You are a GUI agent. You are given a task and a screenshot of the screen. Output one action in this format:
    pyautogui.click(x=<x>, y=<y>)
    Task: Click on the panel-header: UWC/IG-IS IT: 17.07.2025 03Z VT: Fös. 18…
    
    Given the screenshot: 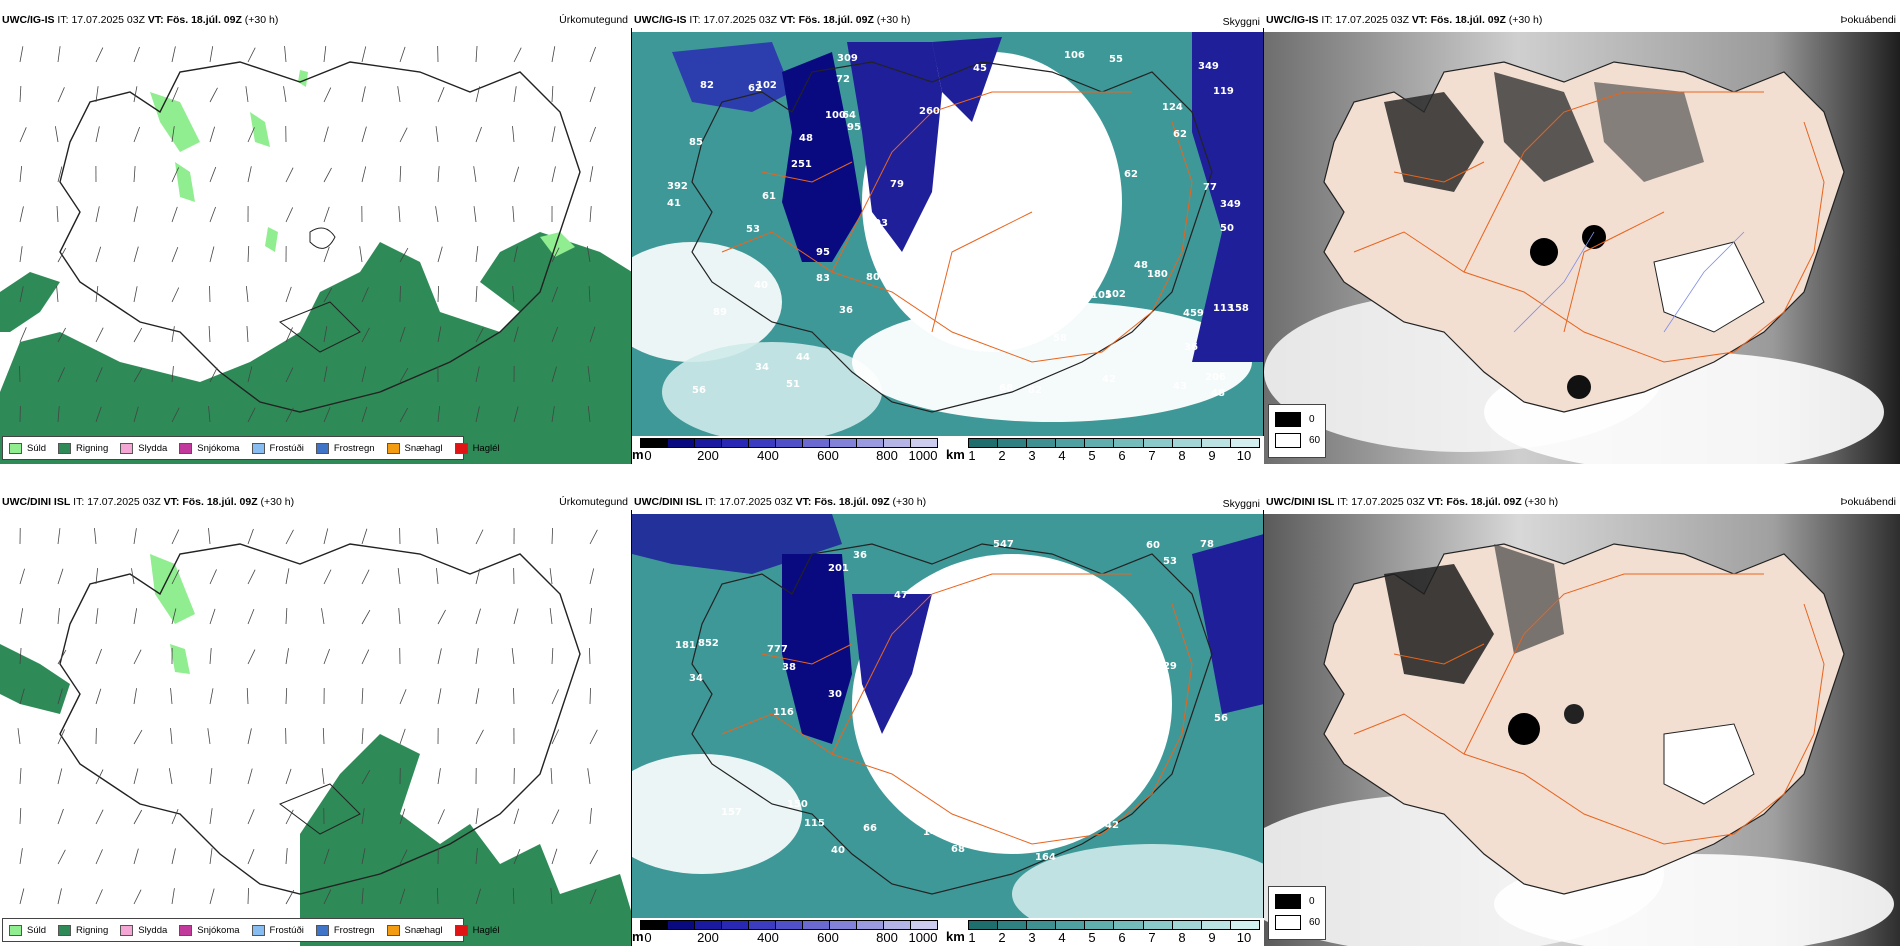 What is the action you would take?
    pyautogui.click(x=948, y=20)
    